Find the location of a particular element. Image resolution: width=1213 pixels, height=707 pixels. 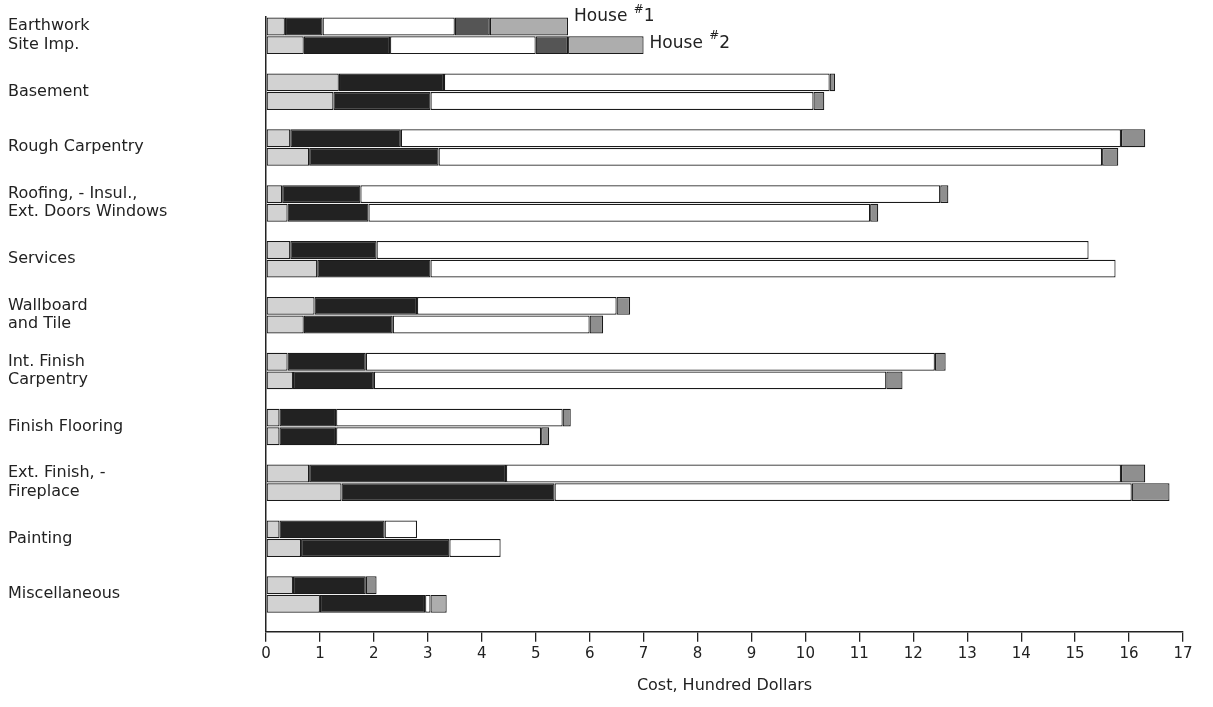

y-tick-label: Finish Flooring is located at coordinates (66, 425).